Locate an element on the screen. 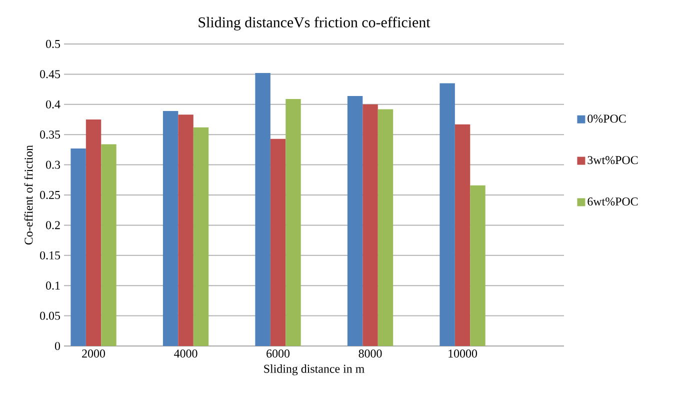 This screenshot has width=686, height=416. y-axis-title: Co-effient of friction is located at coordinates (28, 195).